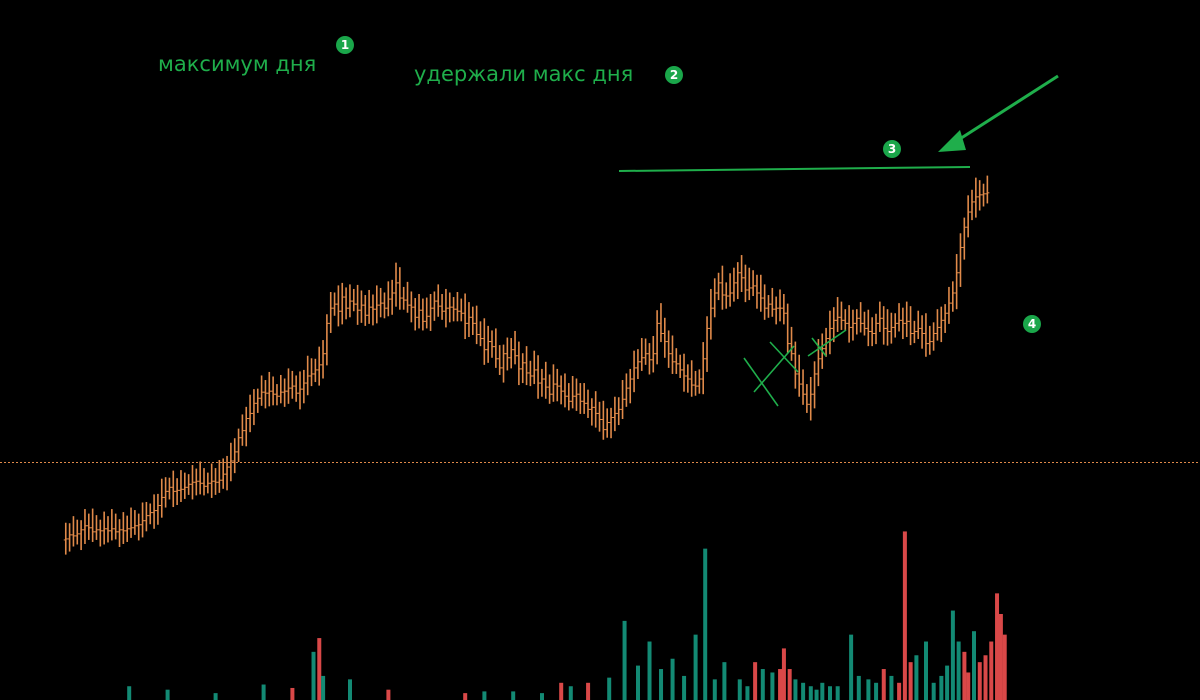 This screenshot has height=700, width=1200. I want to click on annotation-held-day-high: удержали макс дня, so click(524, 74).